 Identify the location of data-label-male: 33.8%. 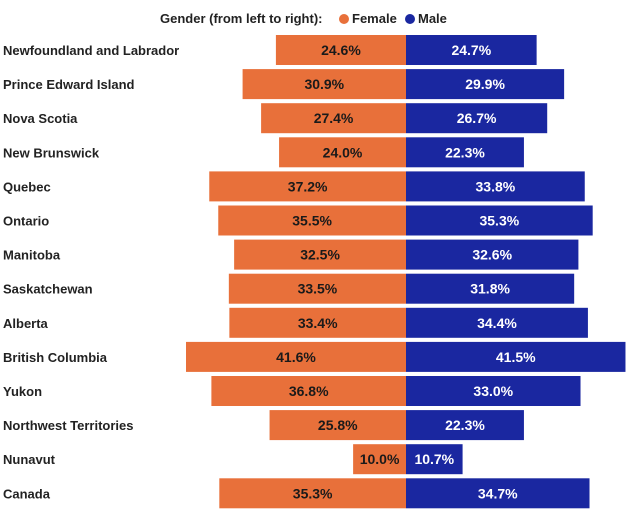
(496, 186).